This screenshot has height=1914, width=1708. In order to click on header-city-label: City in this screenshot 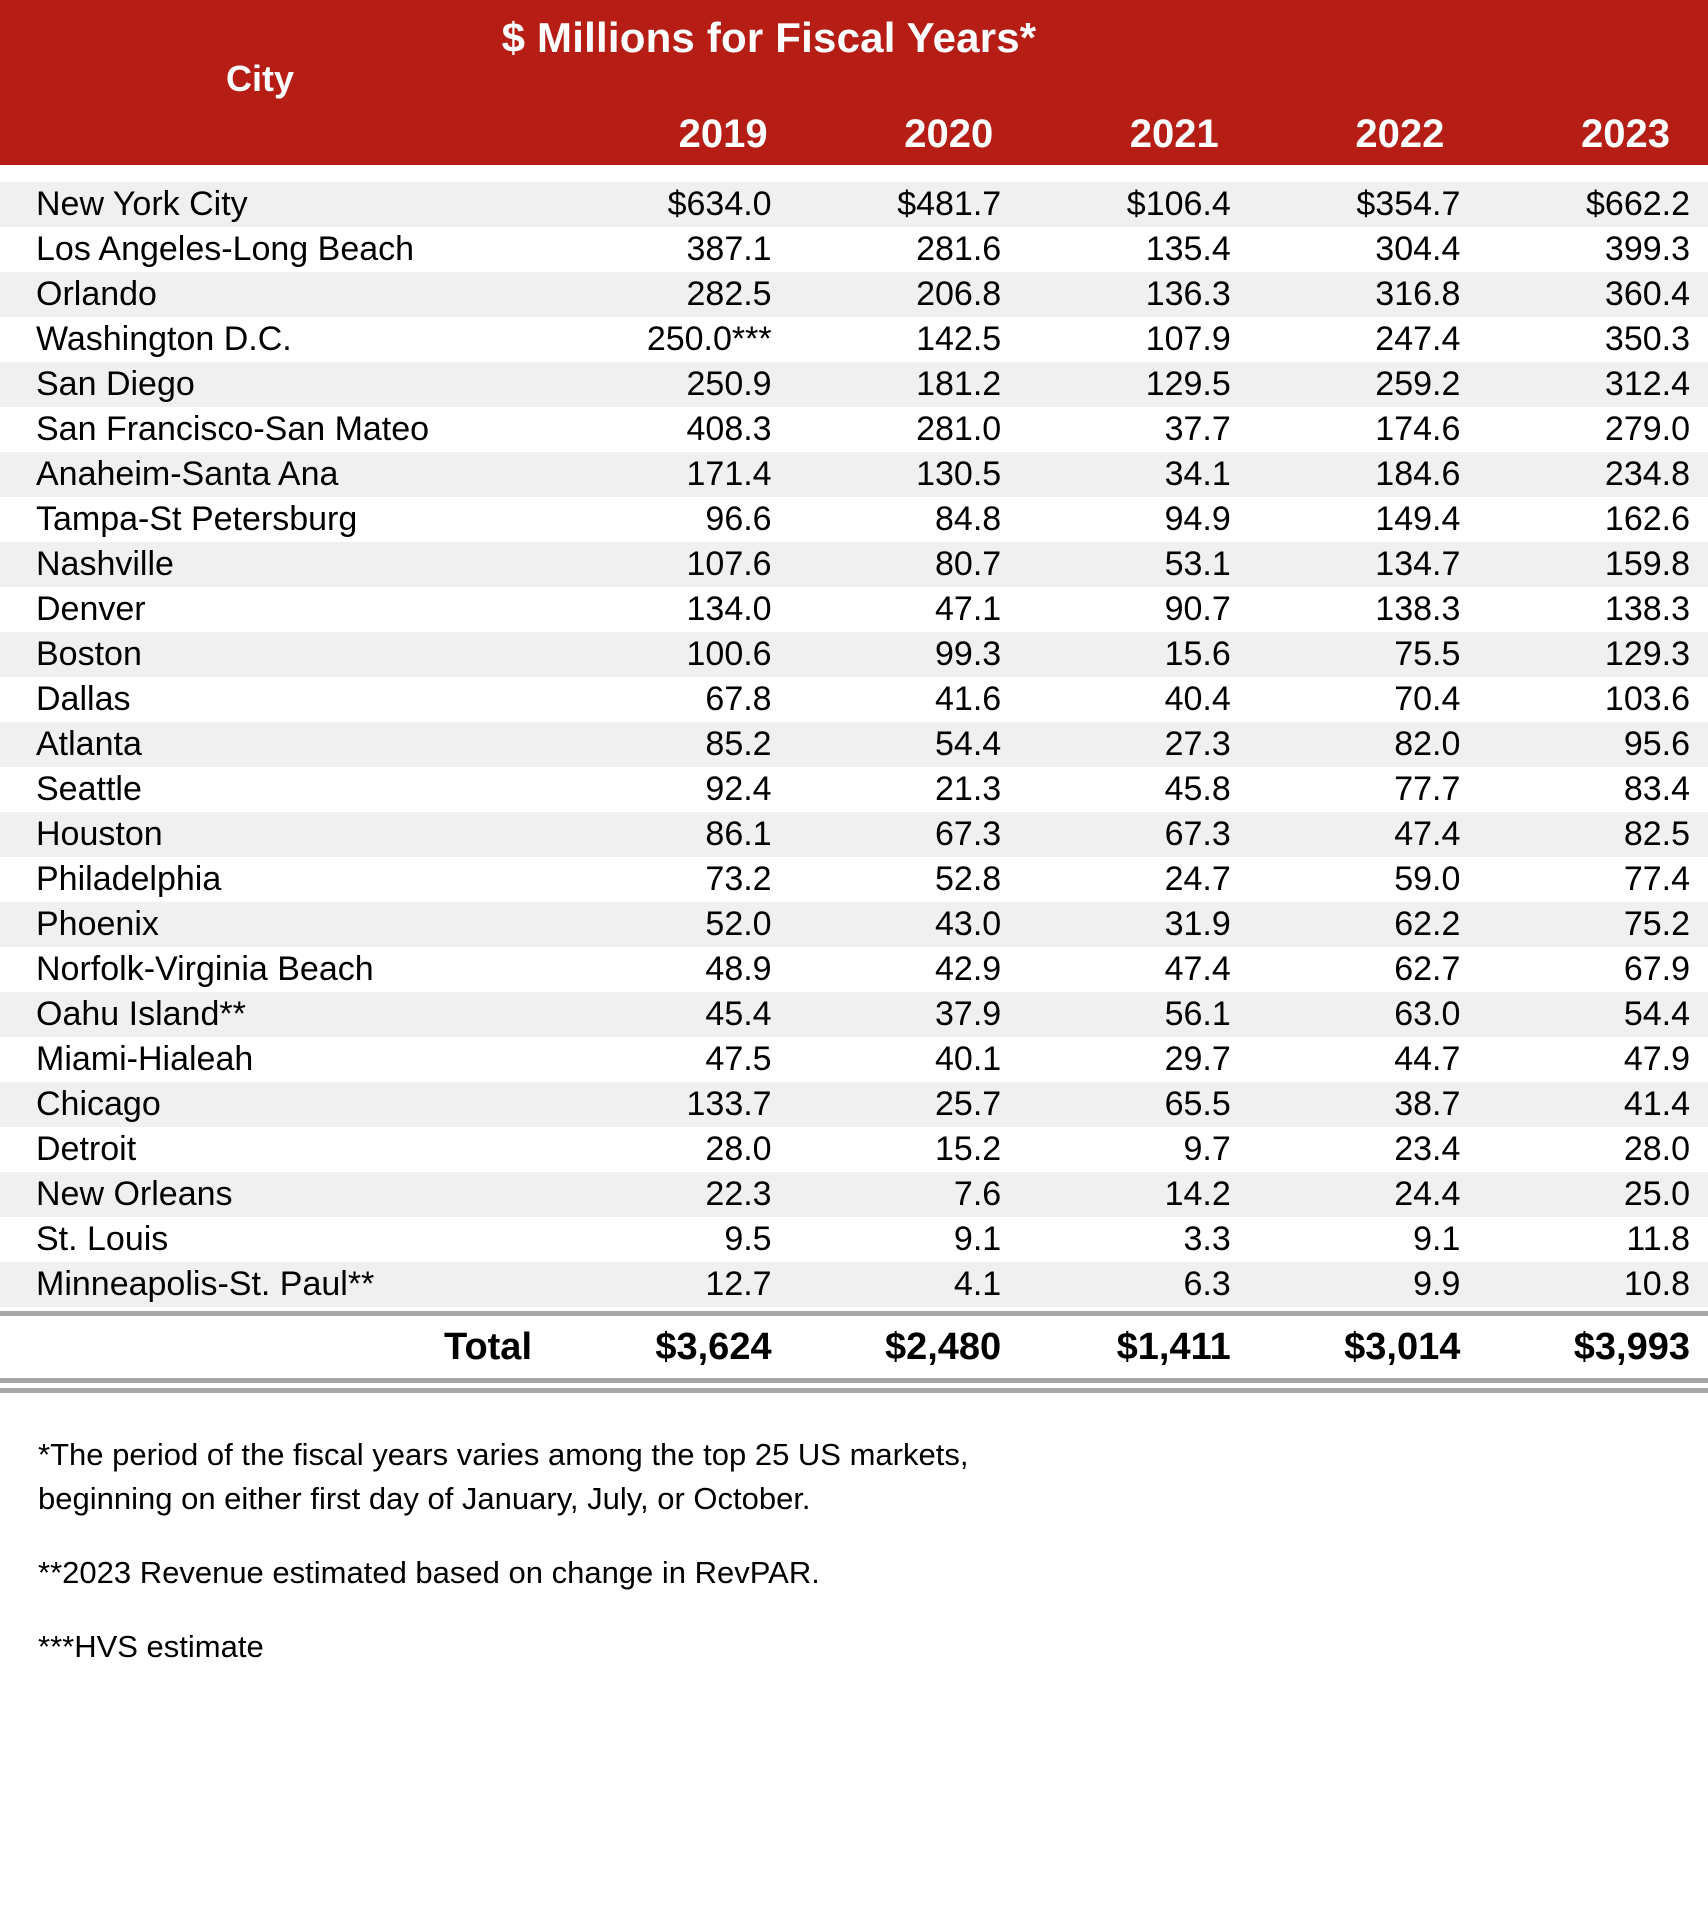, I will do `click(259, 78)`.